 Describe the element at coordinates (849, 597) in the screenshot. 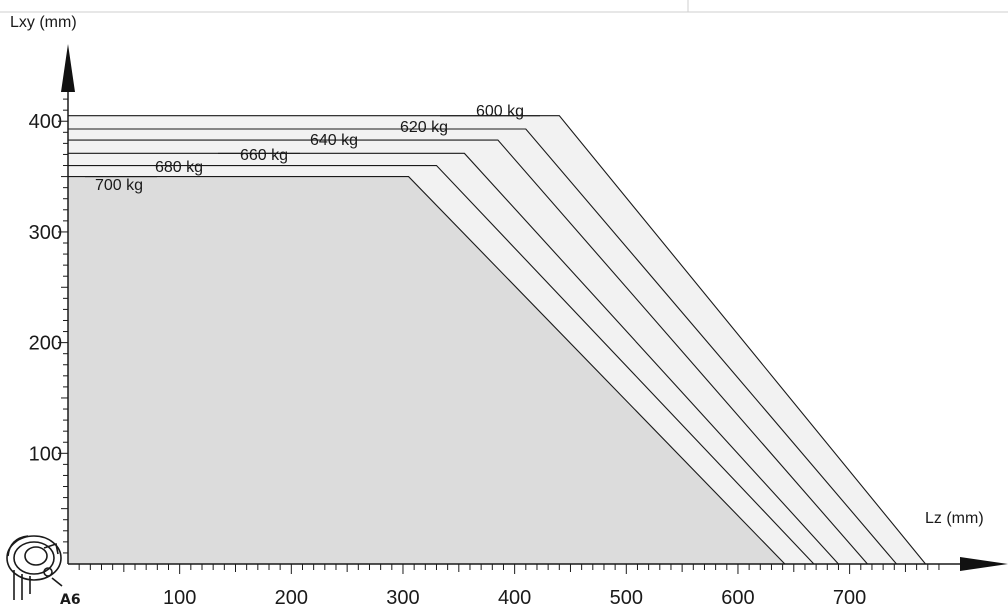

I see `x-tick-label: 700` at that location.